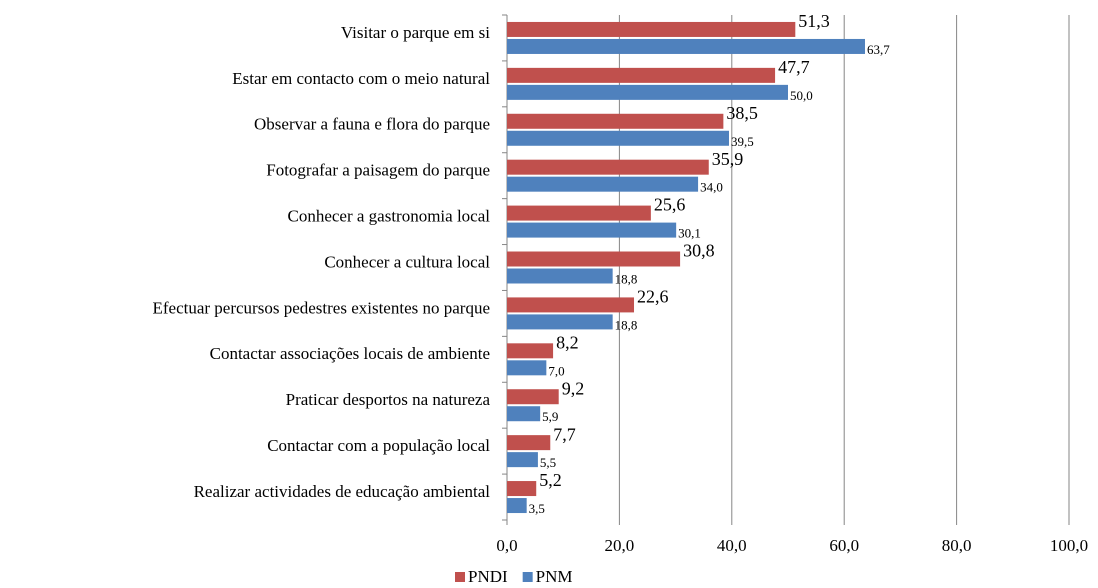  What do you see at coordinates (742, 113) in the screenshot?
I see `value-label: 38,5` at bounding box center [742, 113].